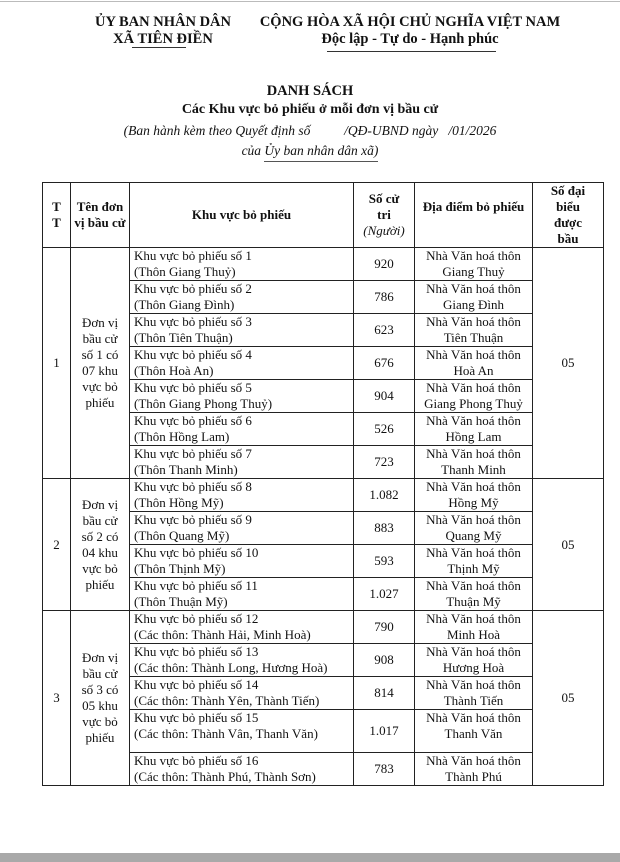 This screenshot has height=862, width=620. I want to click on issuing-organization: ỦY BAN NHÂN DÂN XÃ TIÊN ĐIỀN, so click(163, 31).